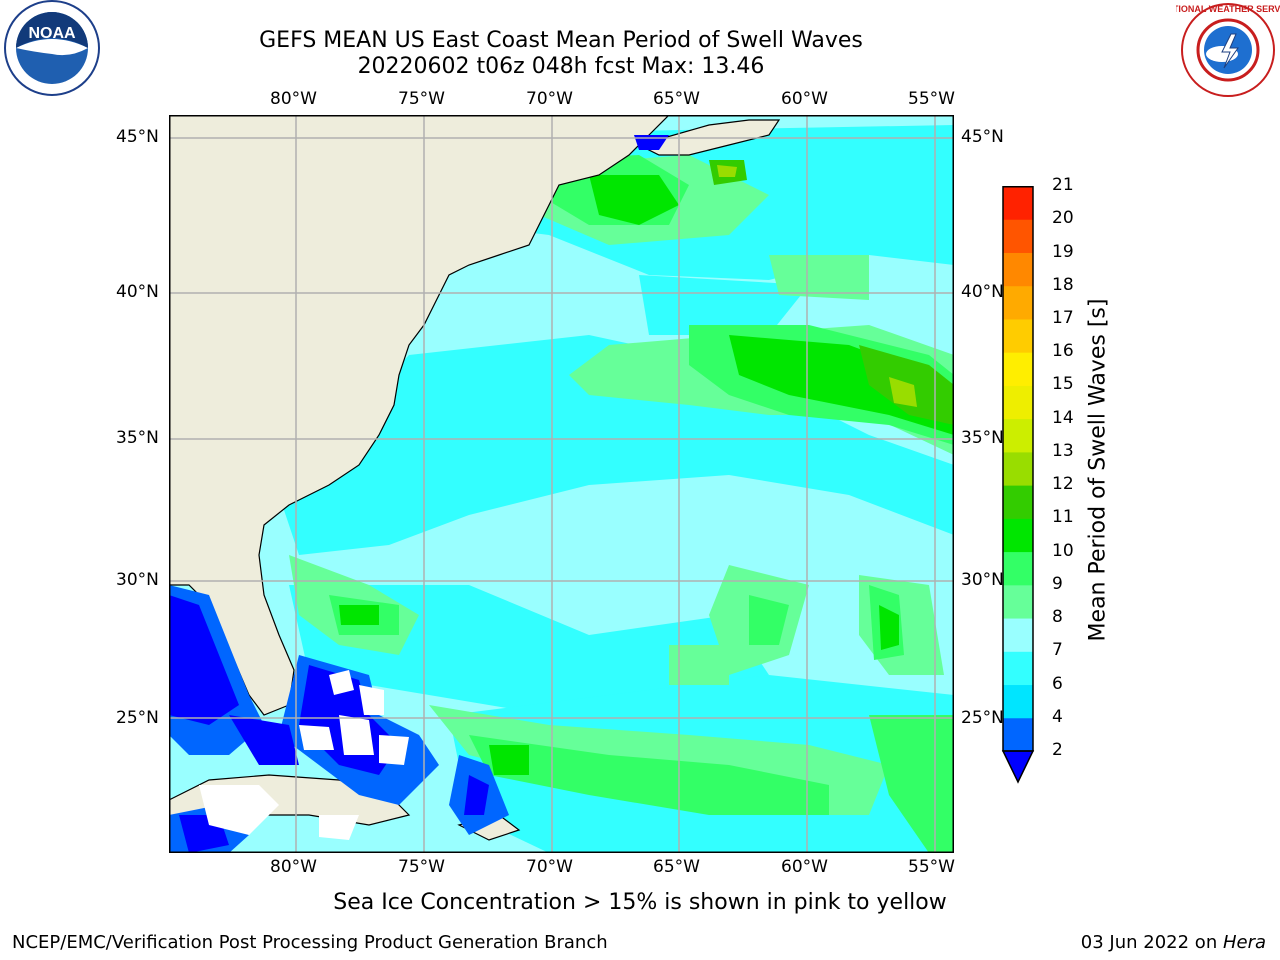 The width and height of the screenshot is (1280, 960). What do you see at coordinates (1063, 284) in the screenshot?
I see `colorbar-tick-label: 18` at bounding box center [1063, 284].